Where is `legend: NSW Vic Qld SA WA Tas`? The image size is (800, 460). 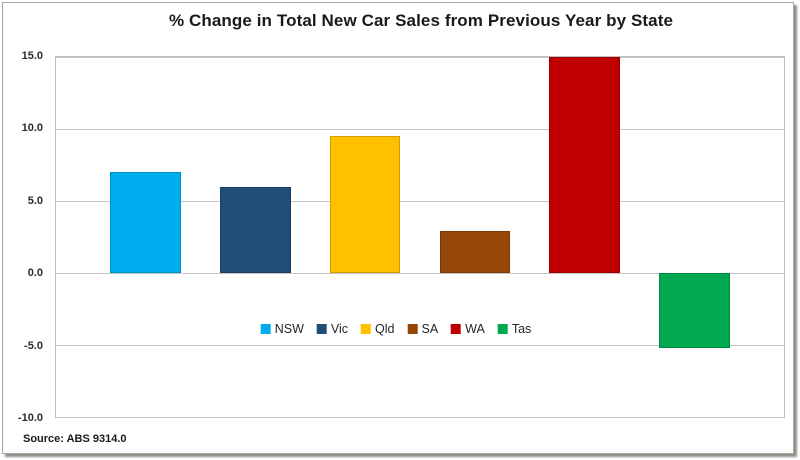 legend: NSW Vic Qld SA WA Tas is located at coordinates (396, 328).